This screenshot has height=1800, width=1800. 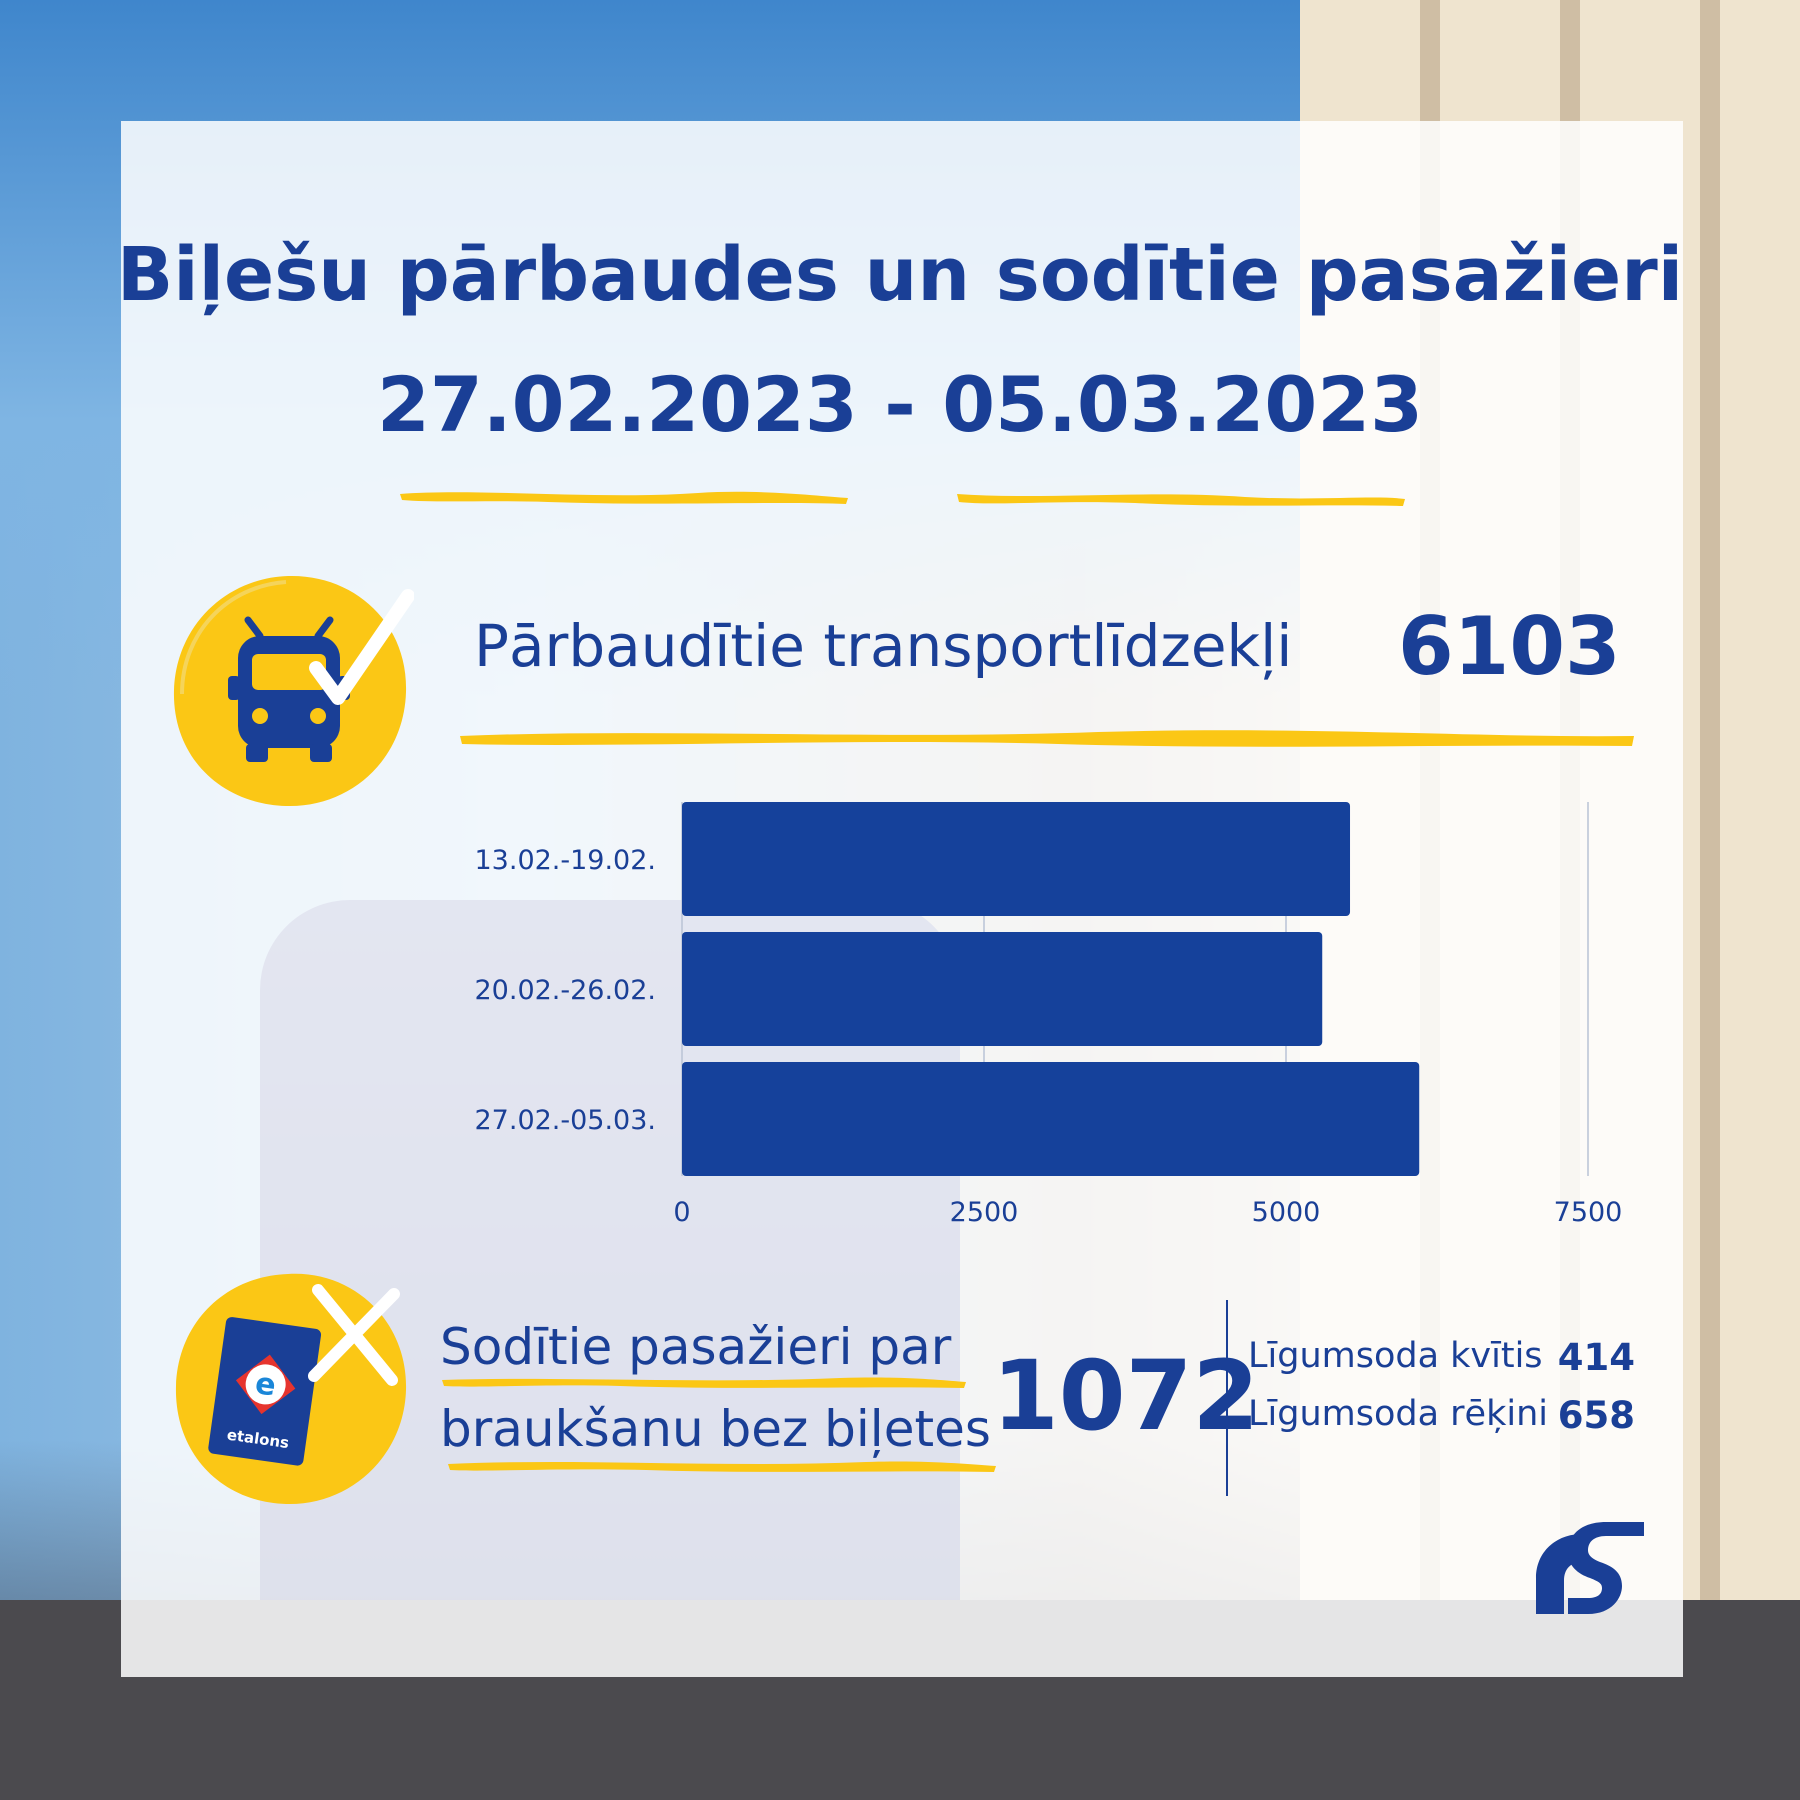 I want to click on fined-value: 1072, so click(x=1126, y=1396).